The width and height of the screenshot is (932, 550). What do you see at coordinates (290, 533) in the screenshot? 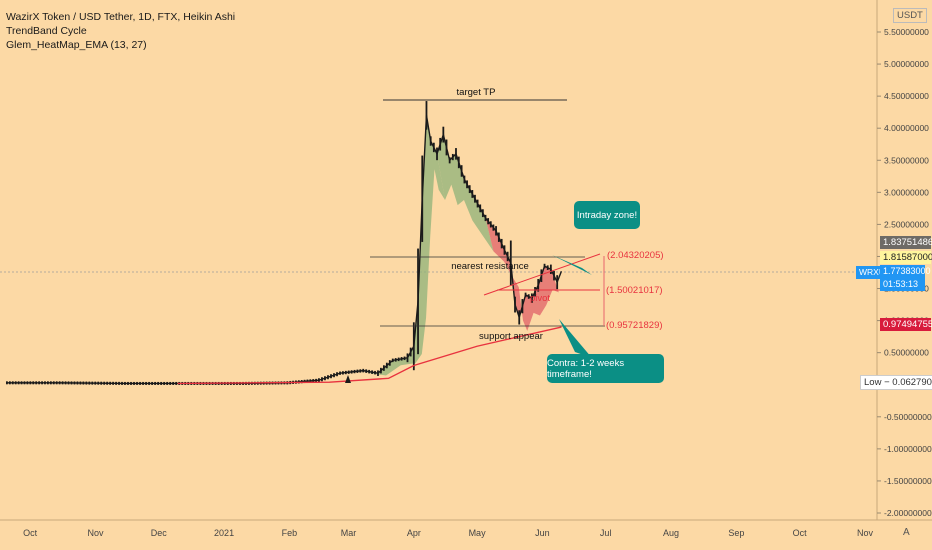
I see `x-tick-label: Feb` at bounding box center [290, 533].